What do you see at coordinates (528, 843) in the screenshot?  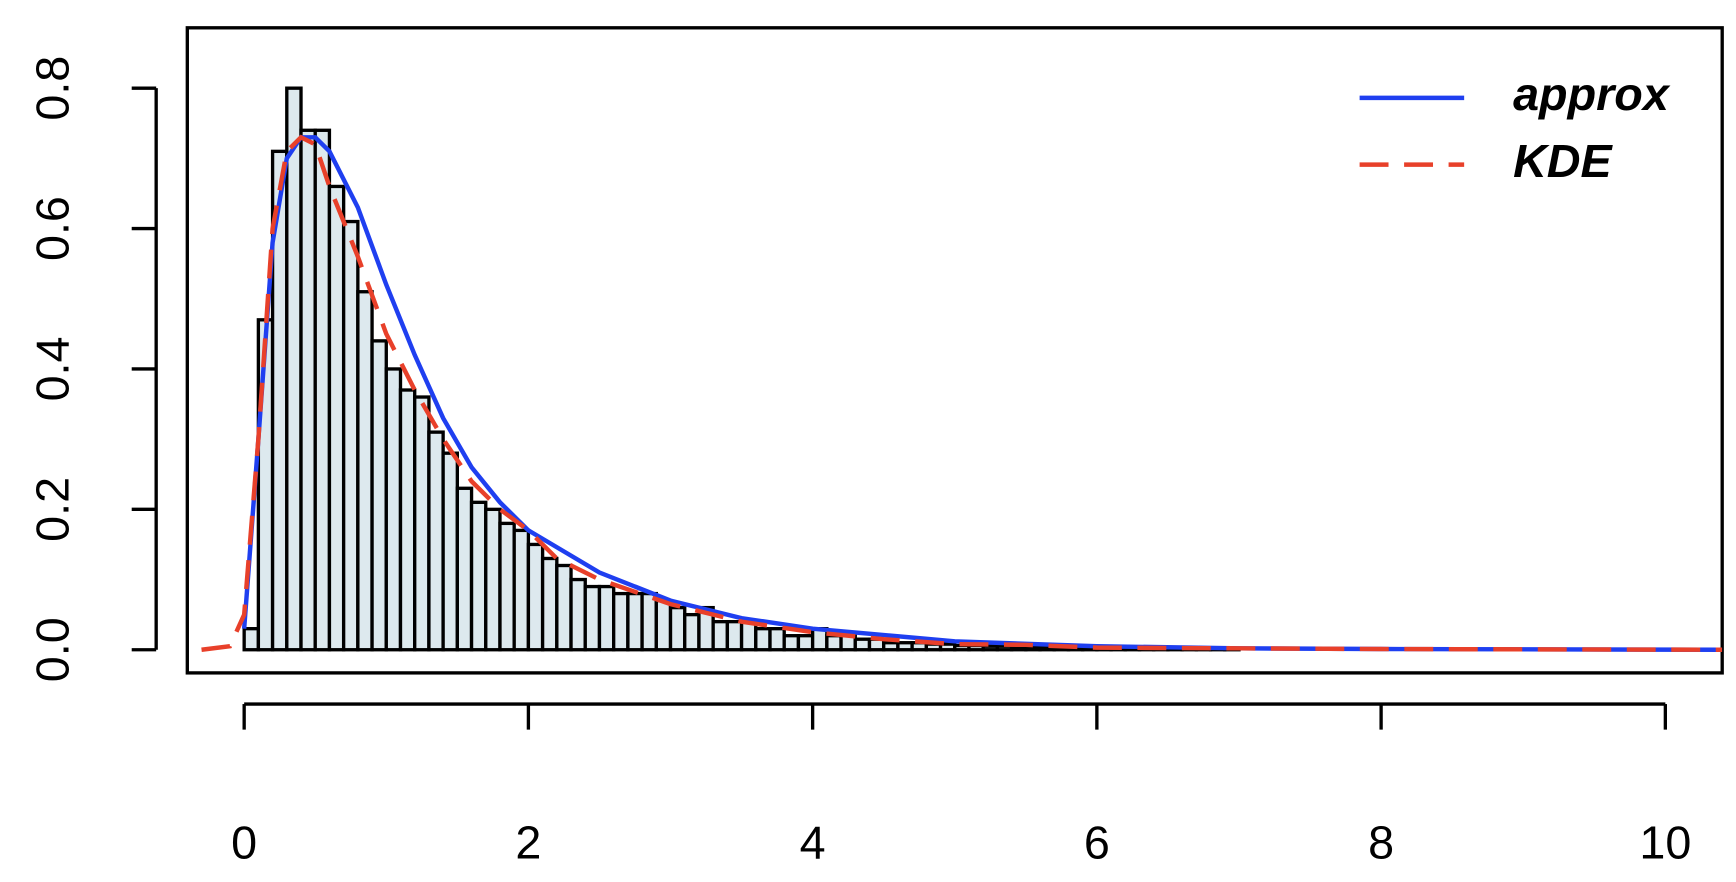 I see `x-tick-label: 2` at bounding box center [528, 843].